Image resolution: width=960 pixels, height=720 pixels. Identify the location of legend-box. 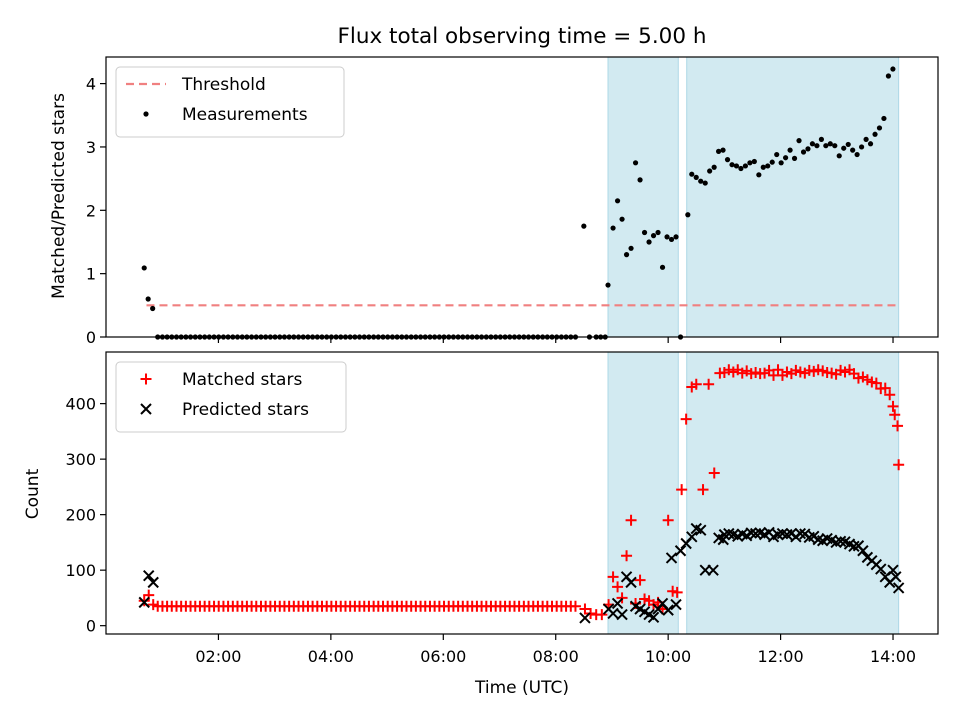
(231, 397).